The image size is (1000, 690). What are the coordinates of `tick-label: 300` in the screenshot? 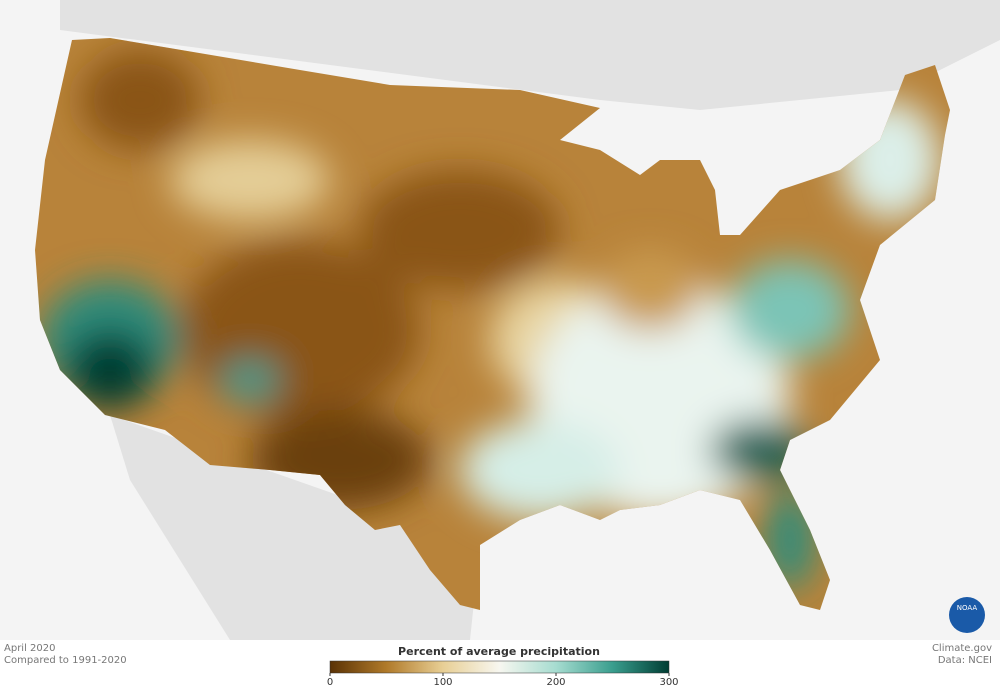 It's located at (668, 682).